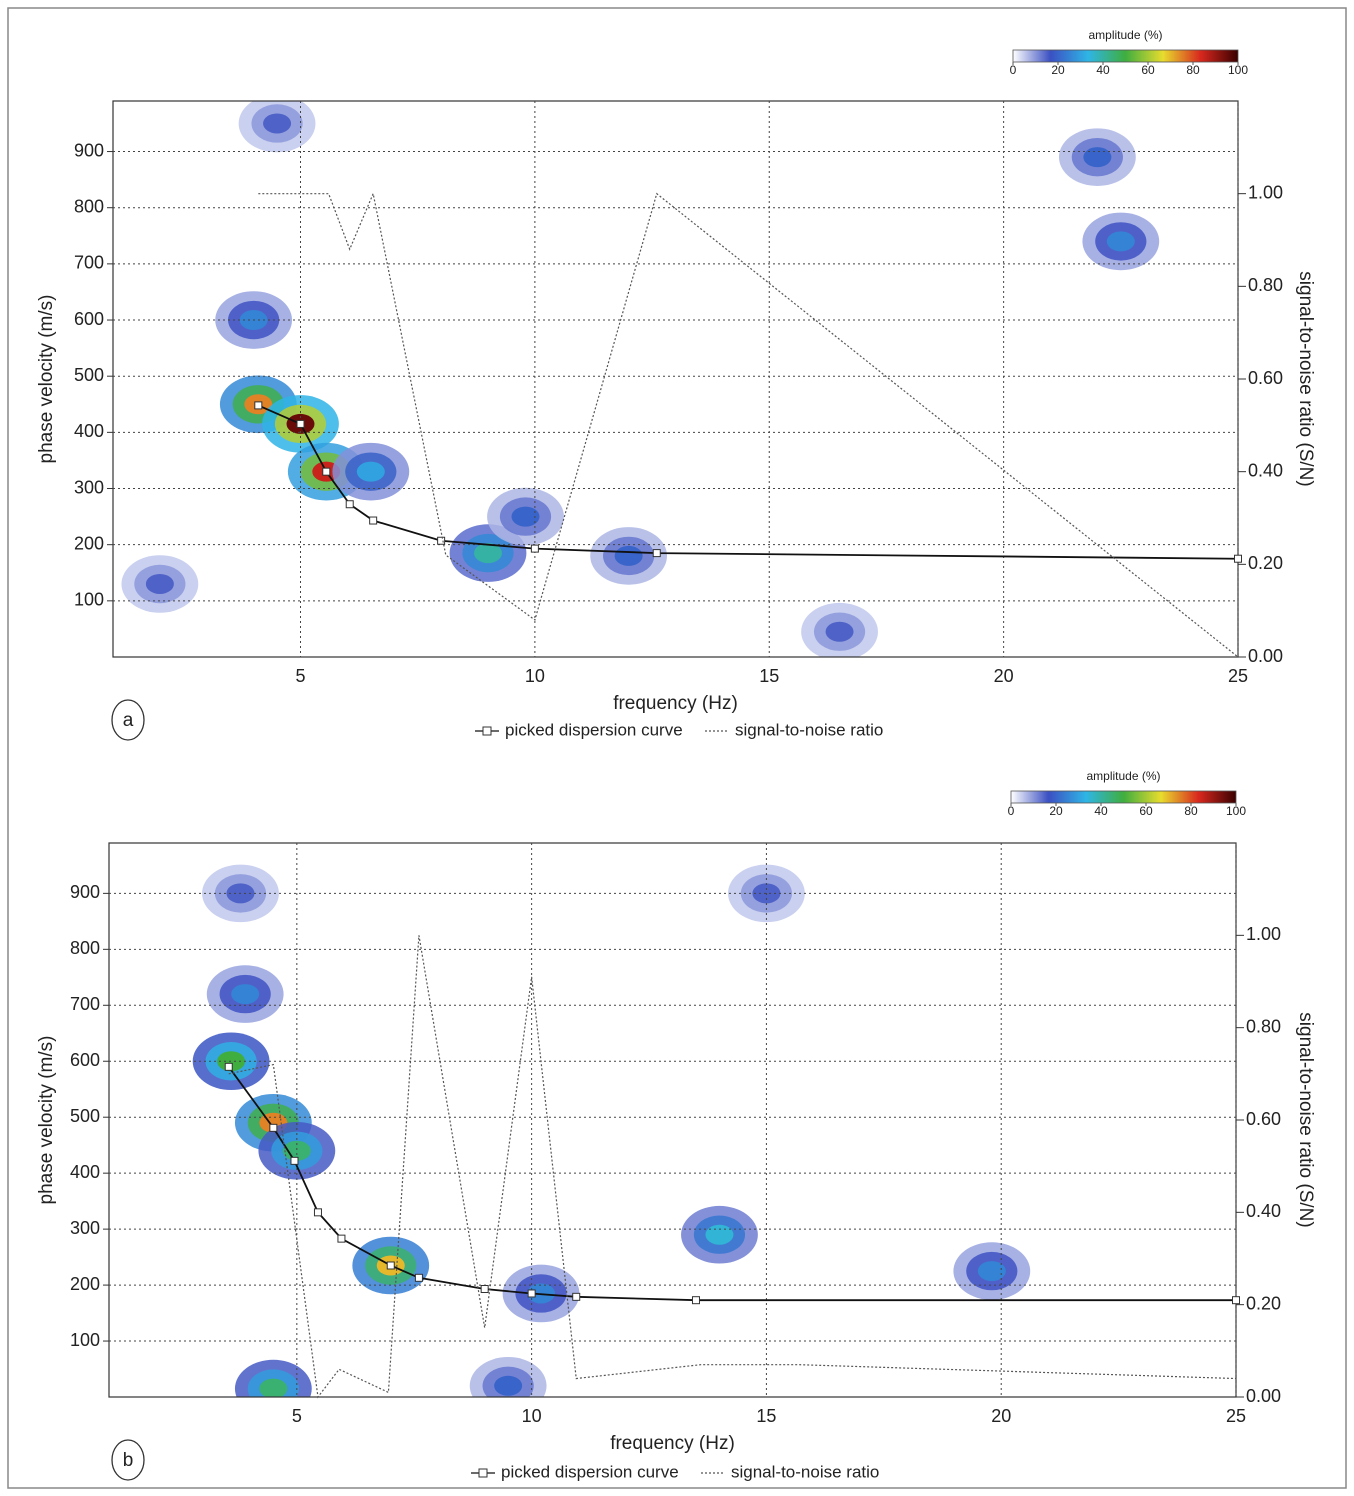  What do you see at coordinates (85, 1004) in the screenshot?
I see `y-tick-label: 700` at bounding box center [85, 1004].